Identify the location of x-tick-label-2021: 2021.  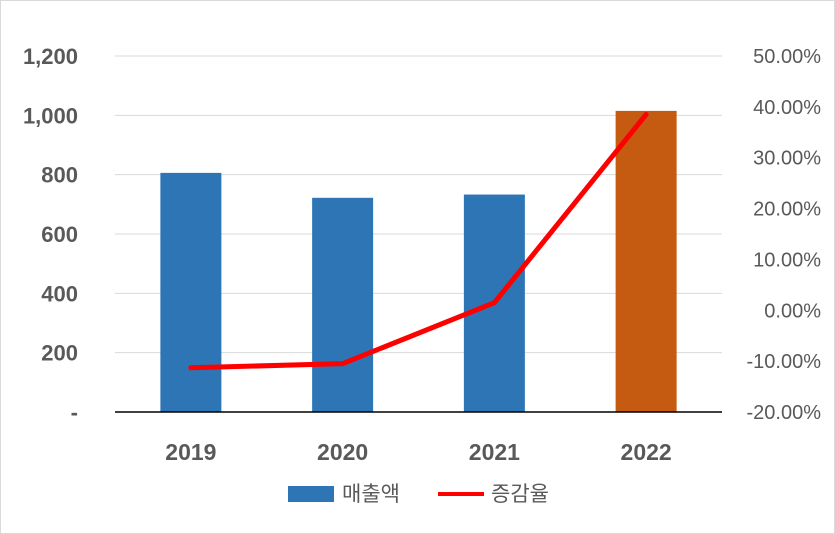
(494, 452).